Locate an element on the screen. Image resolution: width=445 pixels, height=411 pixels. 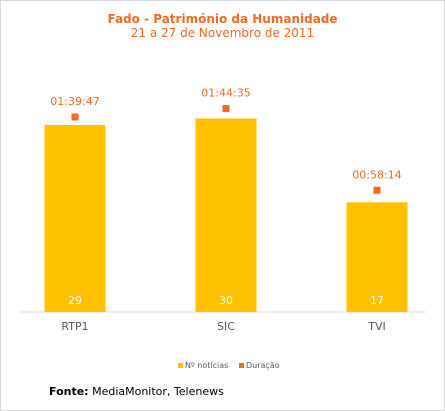
bar-value-label: 17 is located at coordinates (377, 300).